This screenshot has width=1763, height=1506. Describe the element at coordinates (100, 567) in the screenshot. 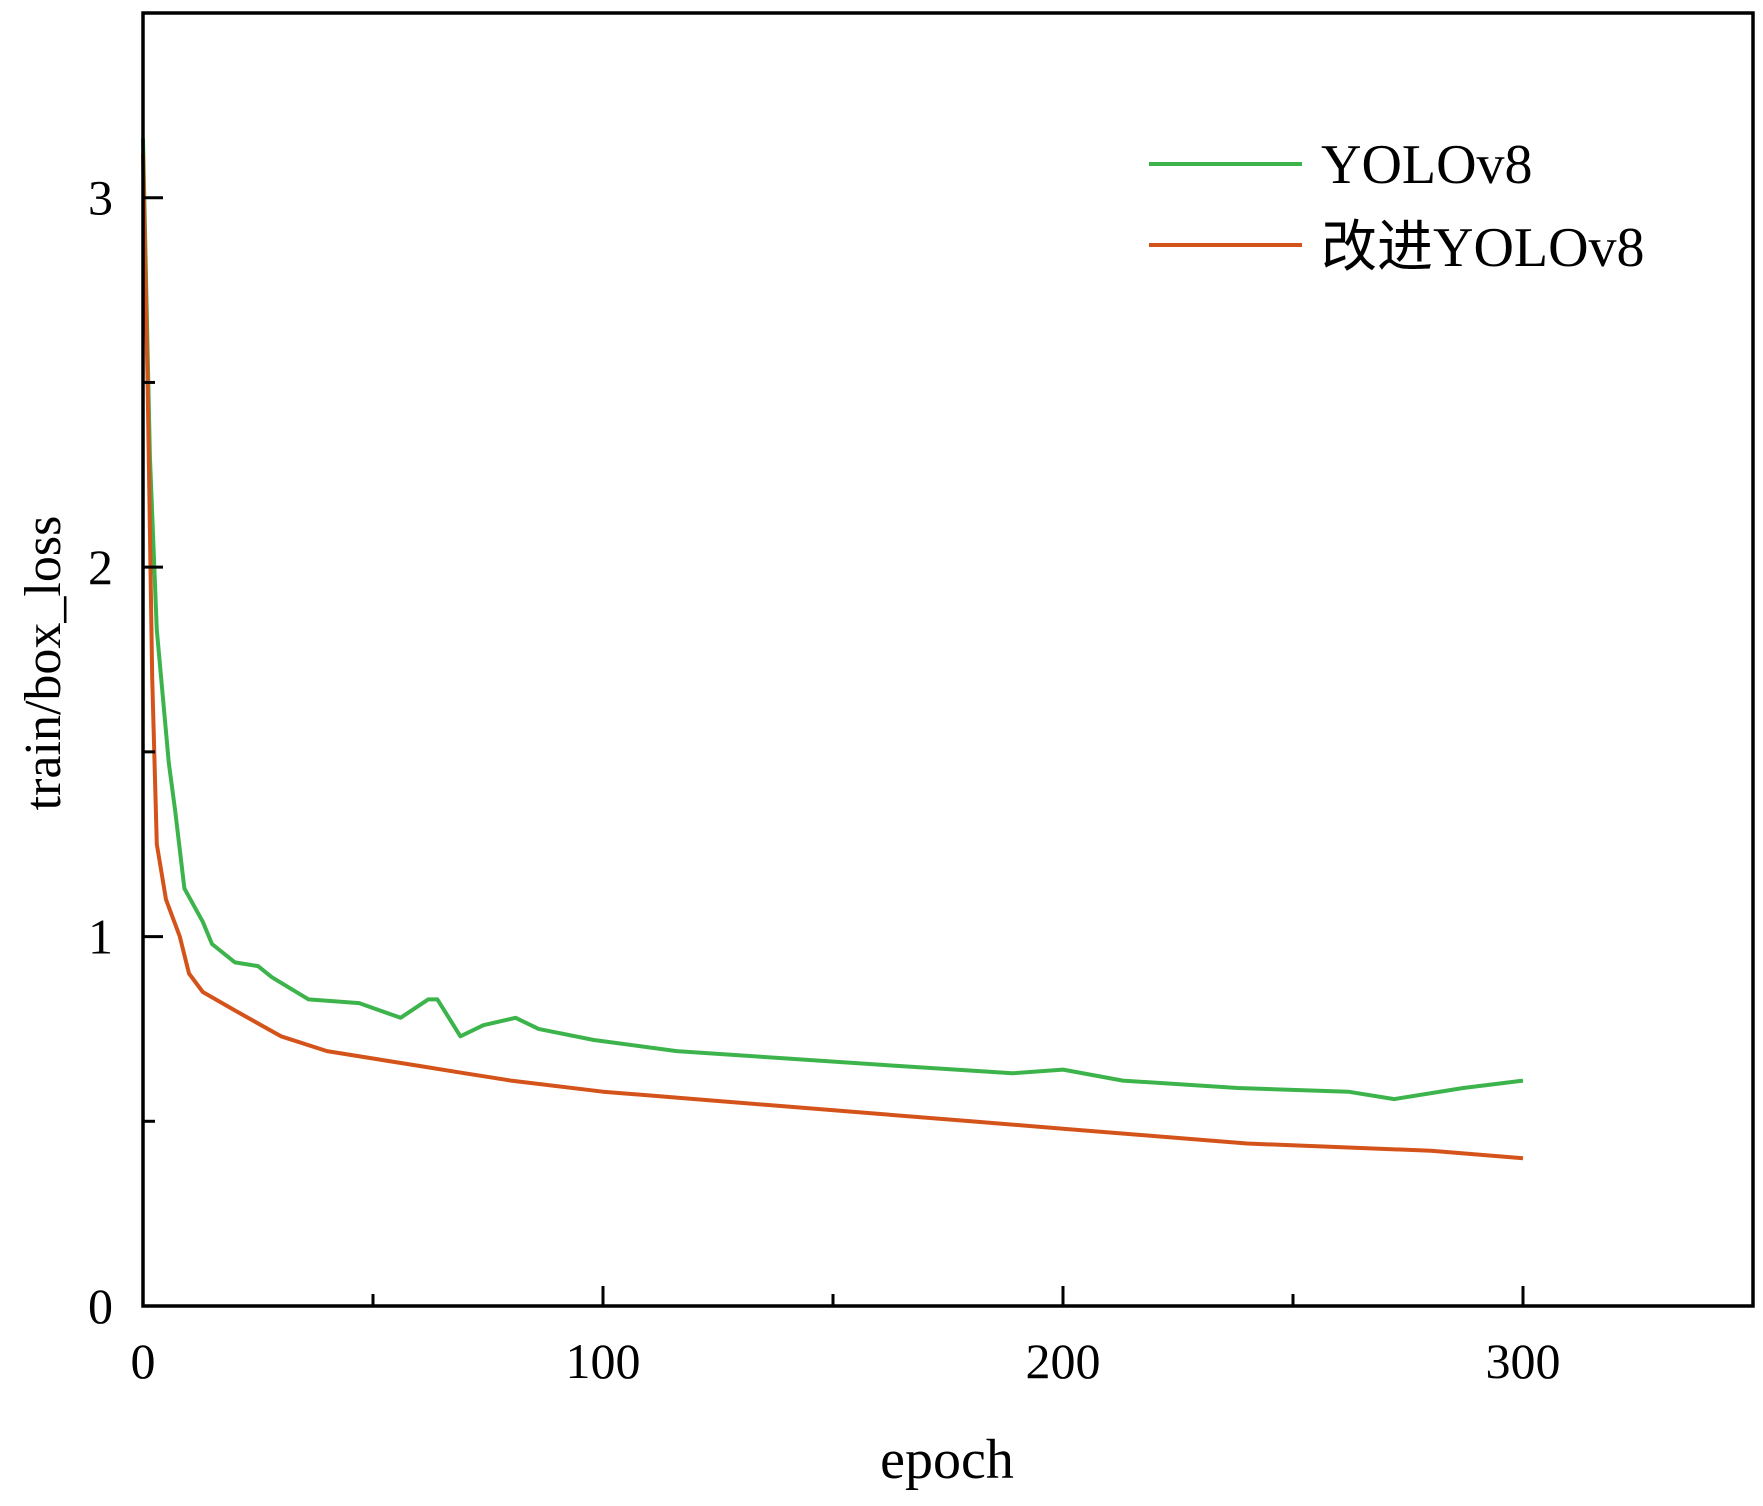

I see `y-tick-label: 2` at that location.